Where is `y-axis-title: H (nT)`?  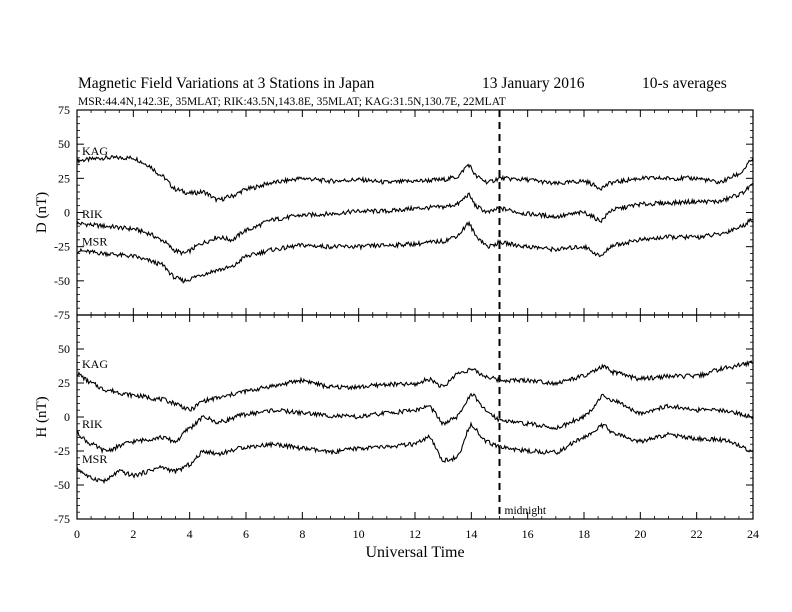
y-axis-title: H (nT) is located at coordinates (42, 416).